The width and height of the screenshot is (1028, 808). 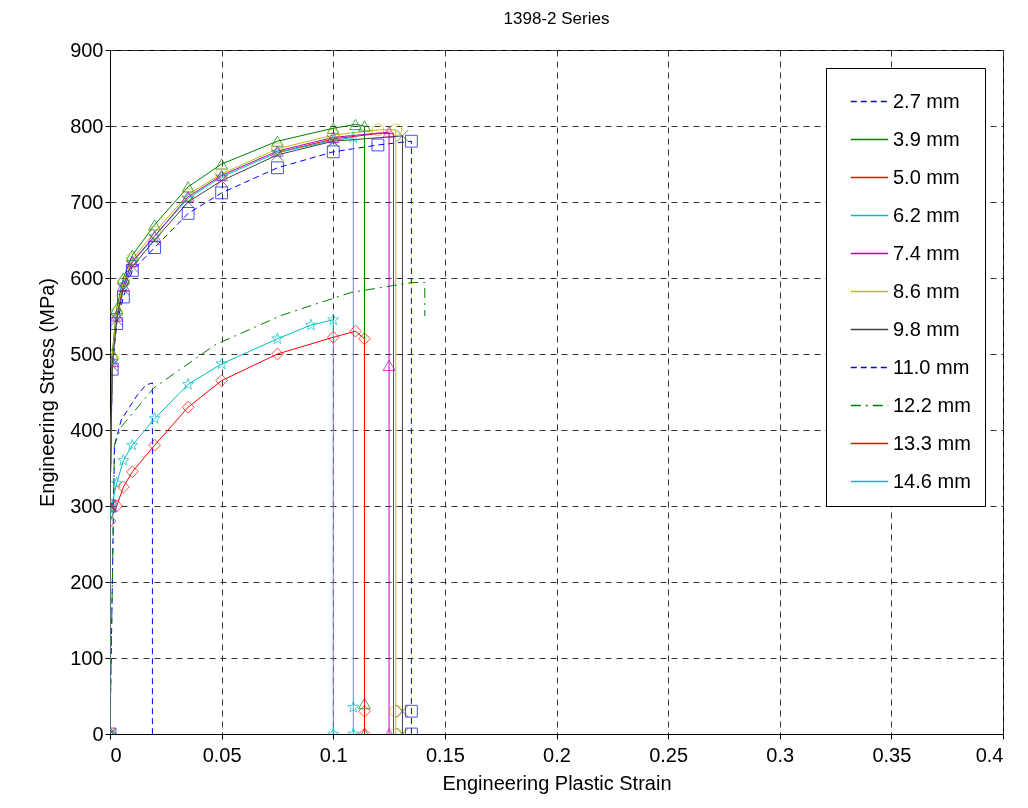 What do you see at coordinates (87, 125) in the screenshot?
I see `y-tick-label: 800` at bounding box center [87, 125].